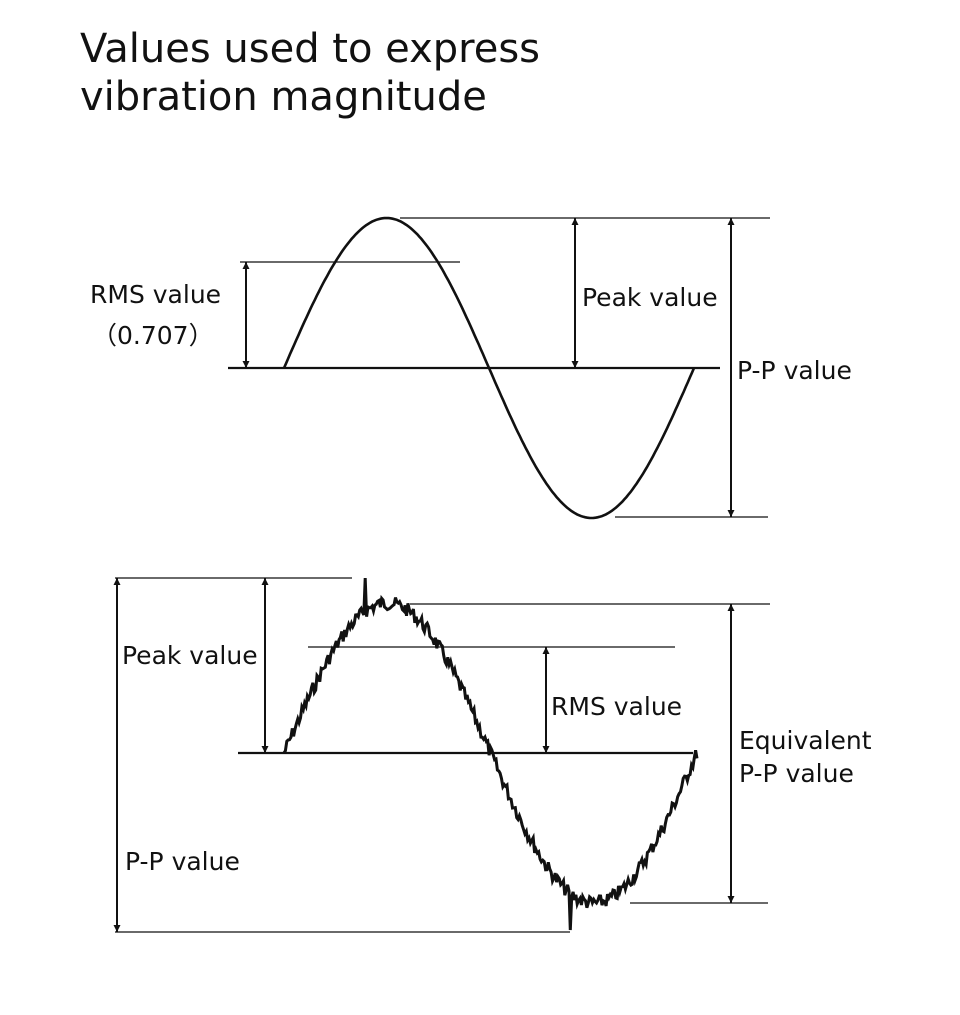 Image resolution: width=960 pixels, height=1015 pixels. Describe the element at coordinates (153, 335) in the screenshot. I see `label: （0.707）` at that location.